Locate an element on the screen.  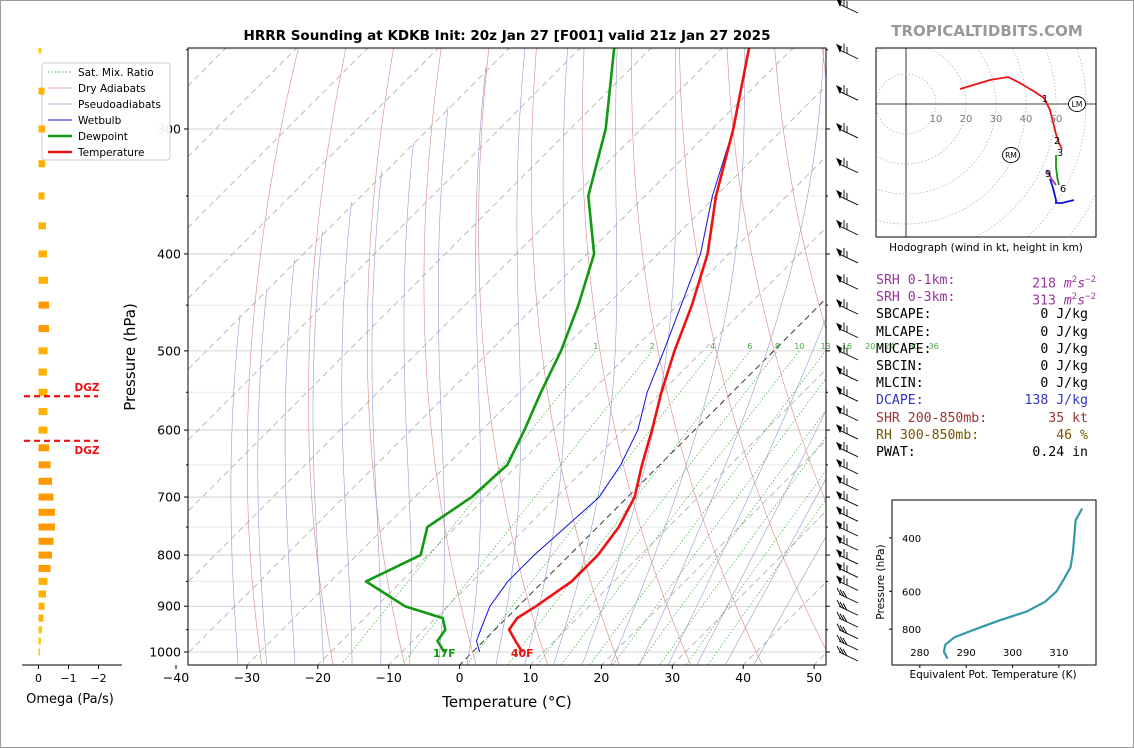
hodograph-frame is located at coordinates (986, 142).